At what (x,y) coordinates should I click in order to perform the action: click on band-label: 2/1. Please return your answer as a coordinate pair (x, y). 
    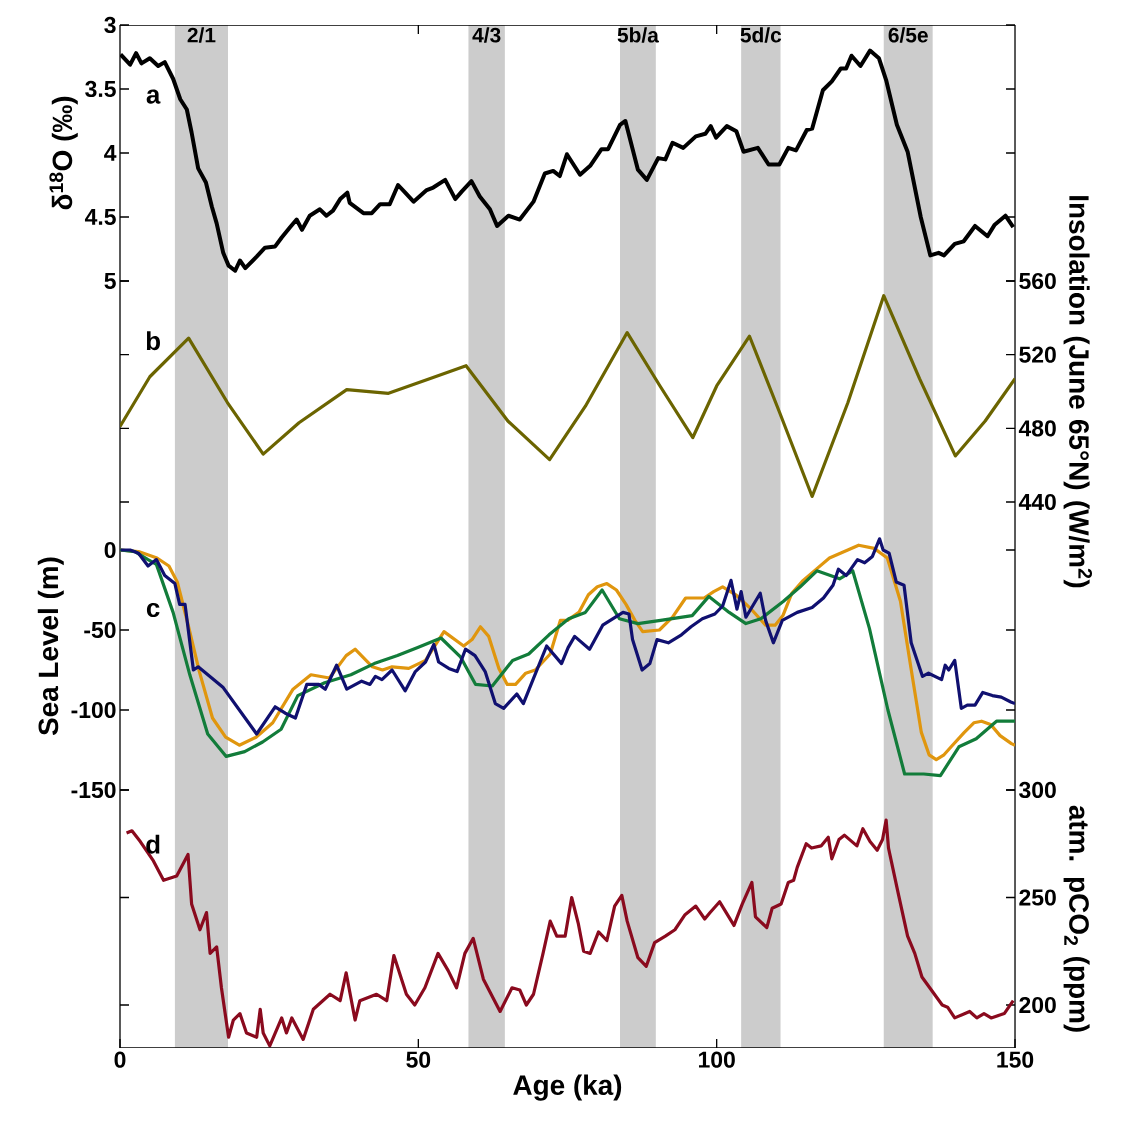
    Looking at the image, I should click on (201, 35).